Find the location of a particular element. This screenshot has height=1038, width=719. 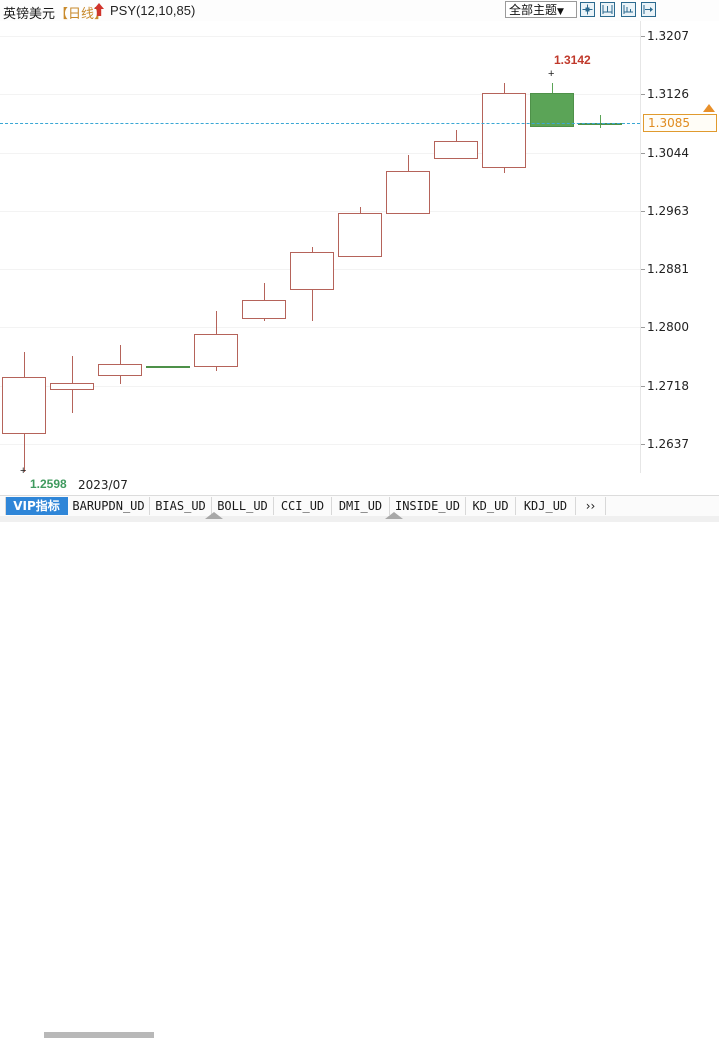

fit-height-tool-icon is located at coordinates (628, 9).